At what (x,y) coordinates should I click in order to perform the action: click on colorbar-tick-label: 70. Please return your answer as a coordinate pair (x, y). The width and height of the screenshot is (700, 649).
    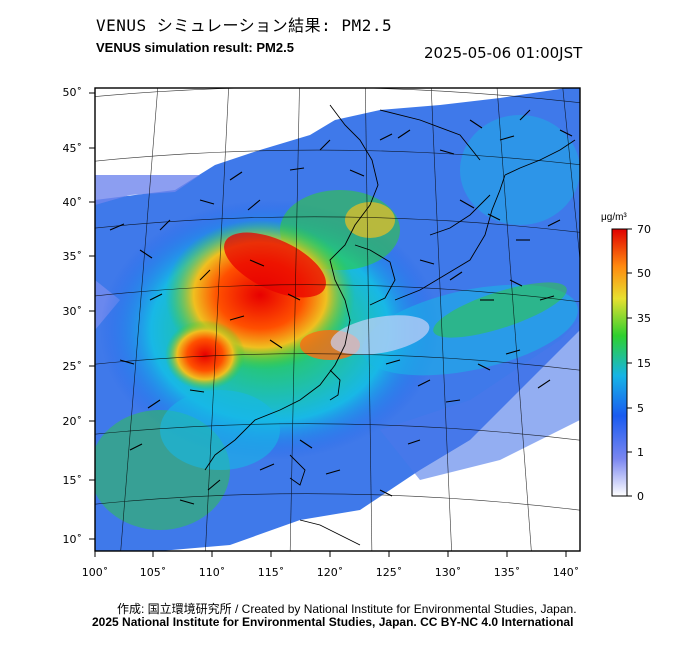
    Looking at the image, I should click on (644, 229).